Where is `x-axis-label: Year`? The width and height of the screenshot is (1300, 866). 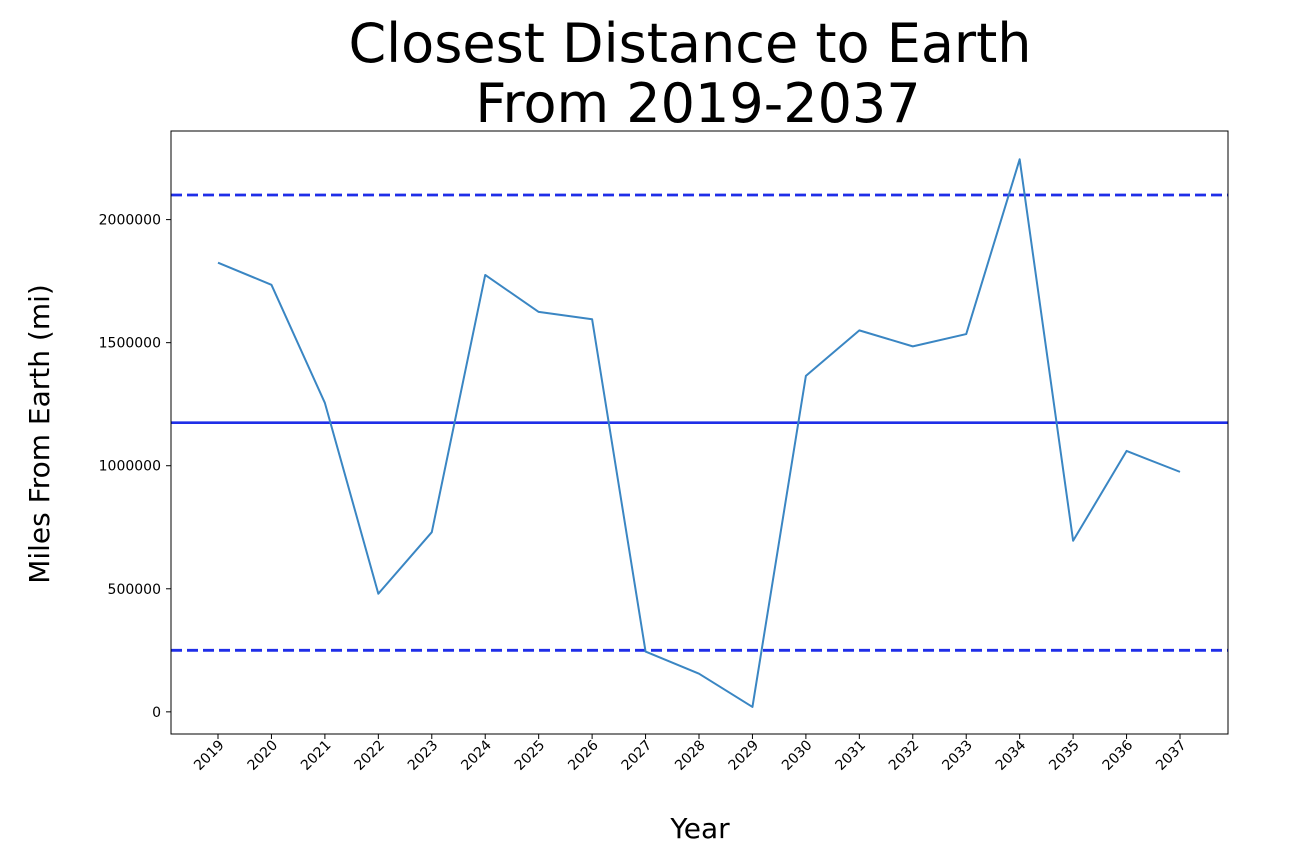
x-axis-label: Year is located at coordinates (699, 828).